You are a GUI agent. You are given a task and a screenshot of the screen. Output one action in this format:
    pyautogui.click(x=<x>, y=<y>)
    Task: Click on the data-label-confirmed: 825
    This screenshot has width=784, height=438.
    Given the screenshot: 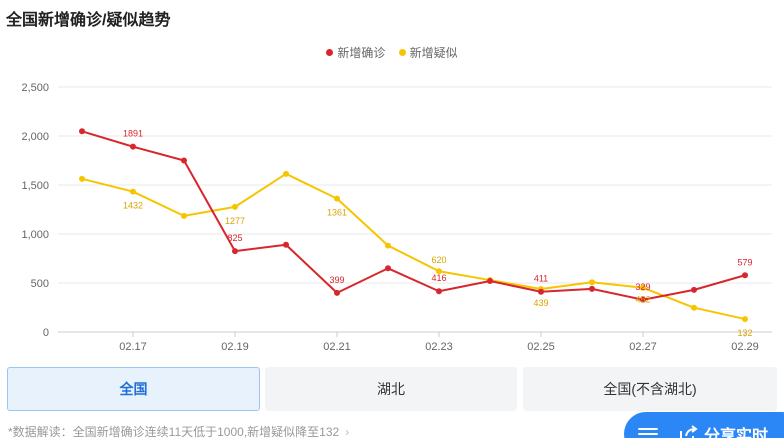 What is the action you would take?
    pyautogui.click(x=234, y=238)
    